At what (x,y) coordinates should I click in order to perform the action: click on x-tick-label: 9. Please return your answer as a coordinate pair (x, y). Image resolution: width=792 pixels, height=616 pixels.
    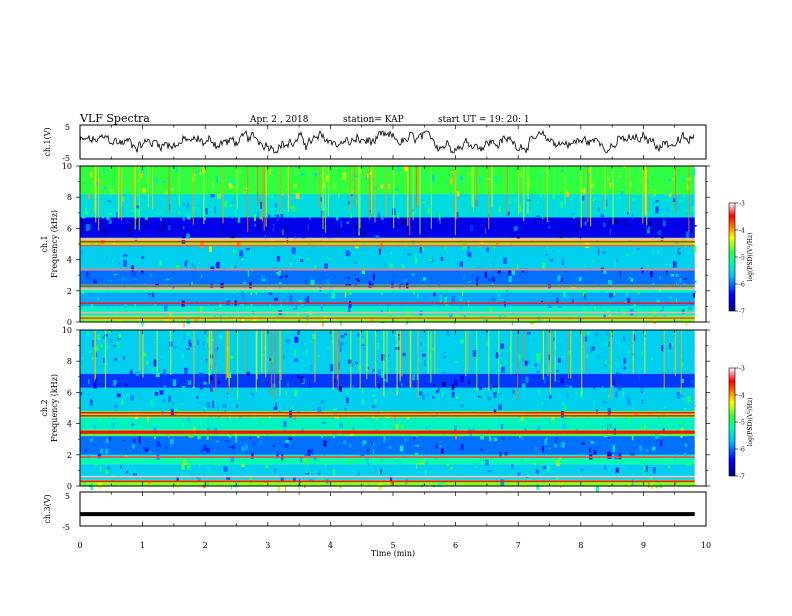
    Looking at the image, I should click on (643, 545).